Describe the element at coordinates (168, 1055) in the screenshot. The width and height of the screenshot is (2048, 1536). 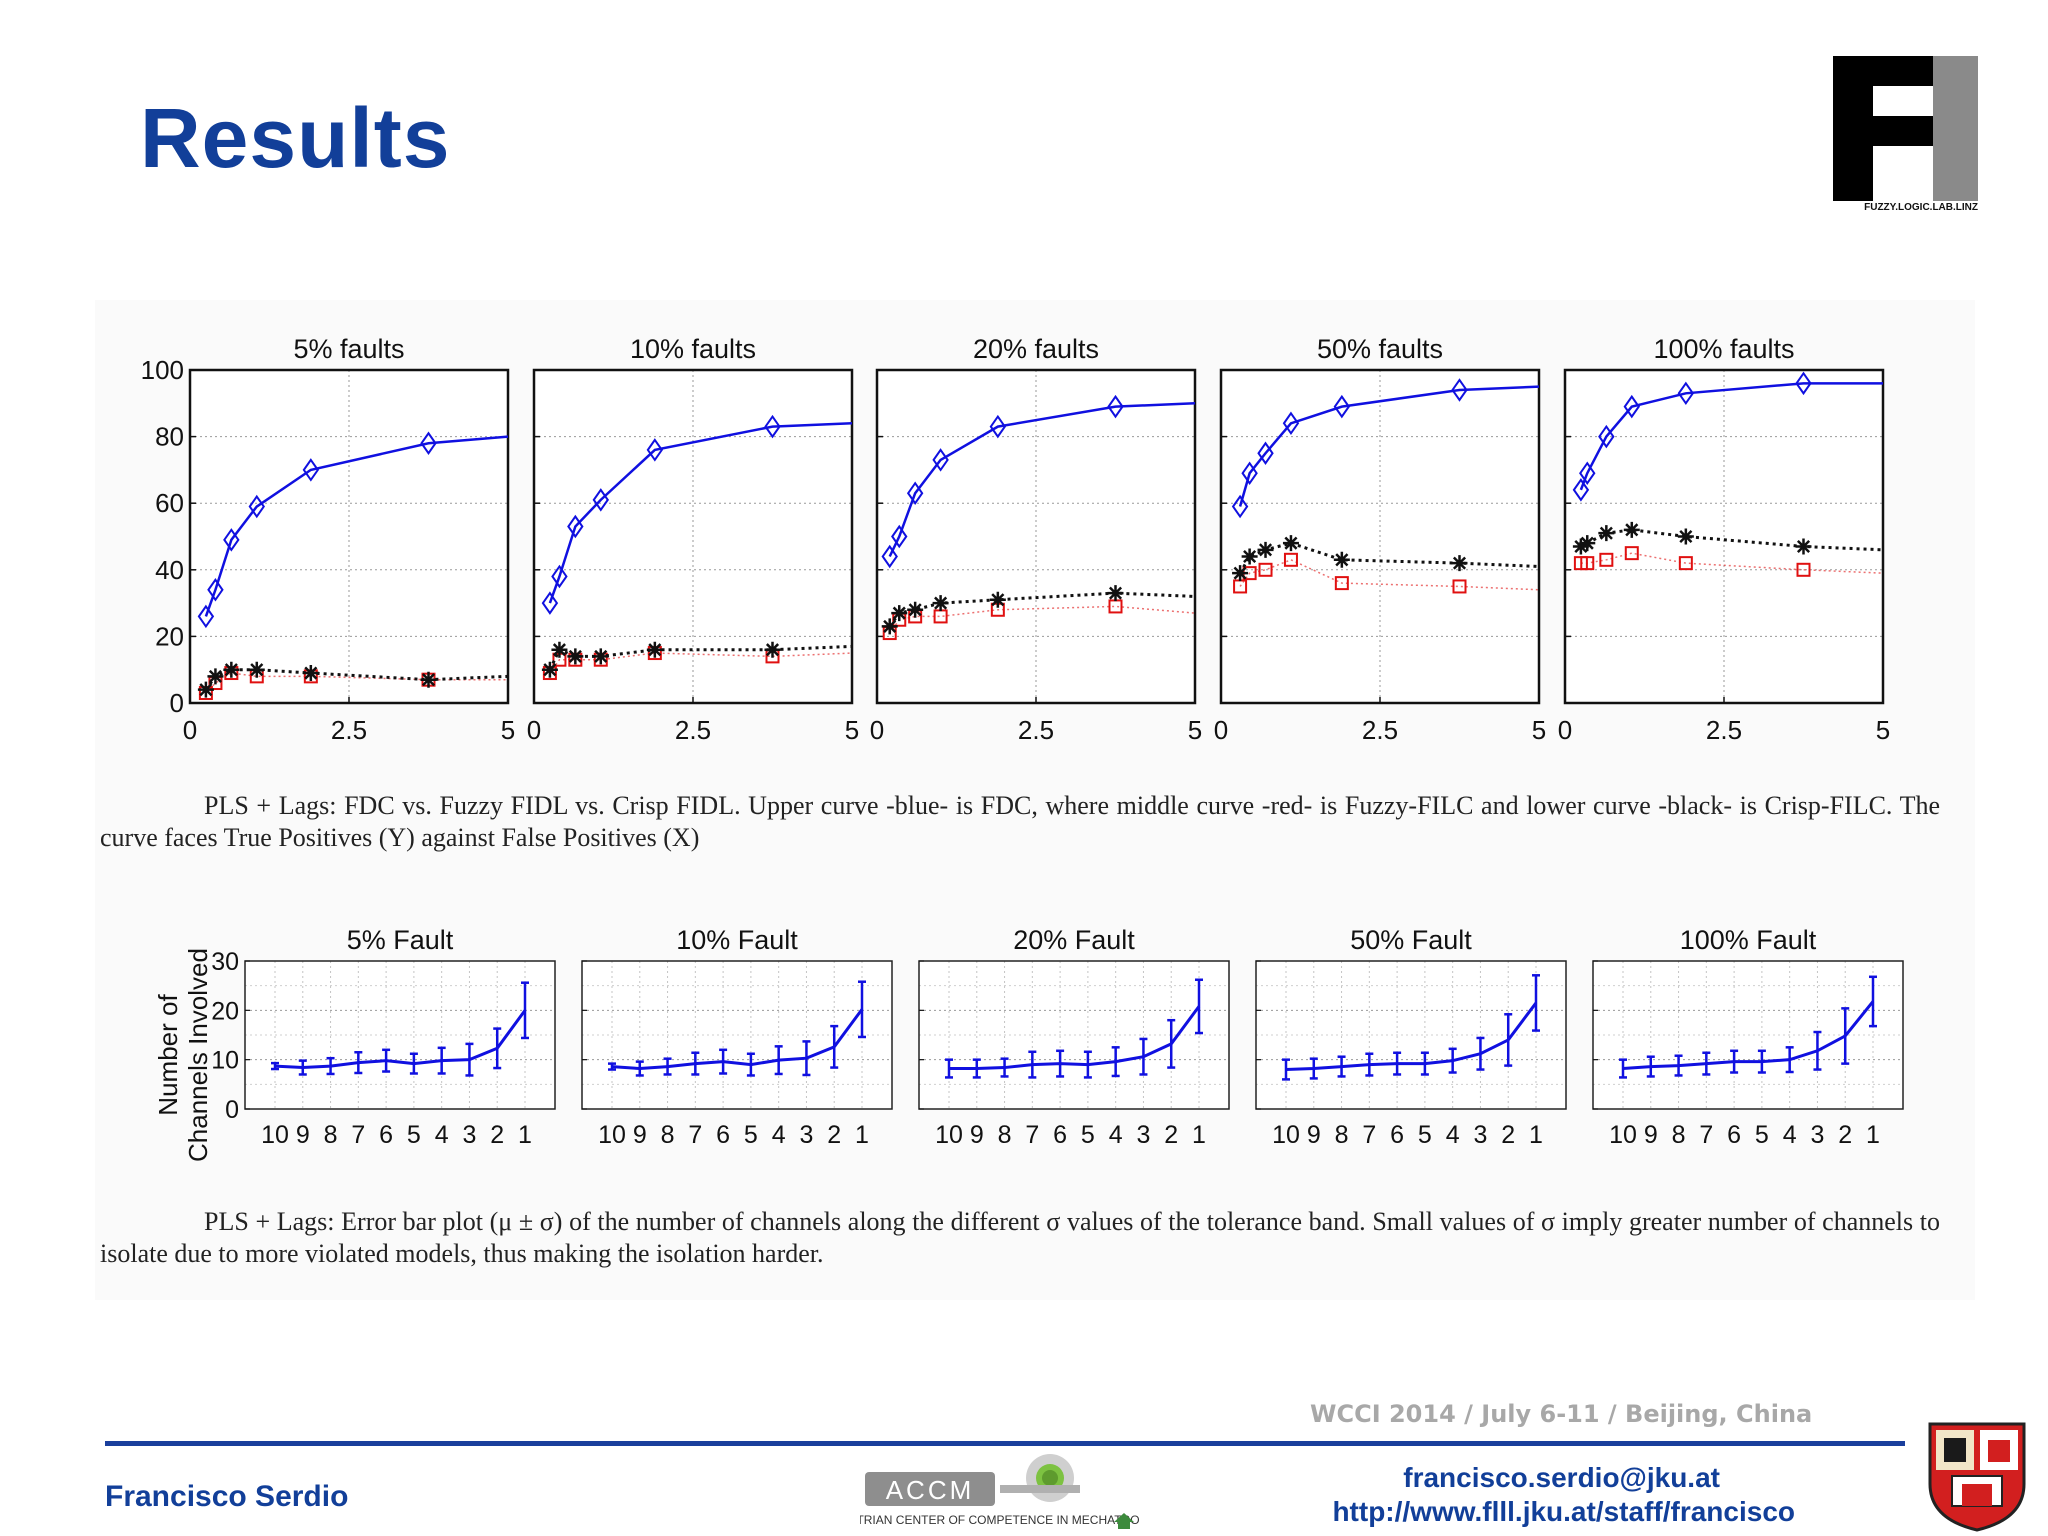
I see `y-axis-label: Number of` at that location.